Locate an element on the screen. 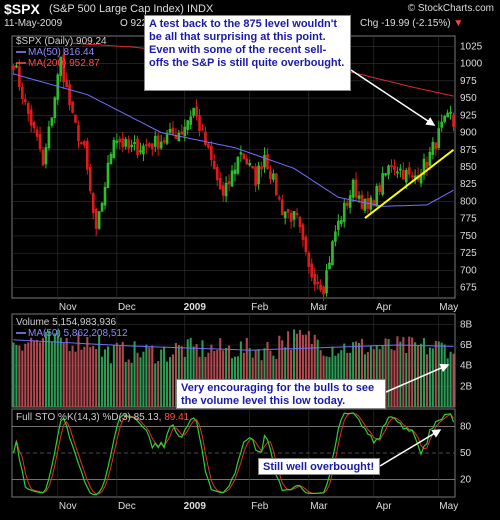 The image size is (500, 520). chart-date: 11-May-2009 is located at coordinates (33, 23).